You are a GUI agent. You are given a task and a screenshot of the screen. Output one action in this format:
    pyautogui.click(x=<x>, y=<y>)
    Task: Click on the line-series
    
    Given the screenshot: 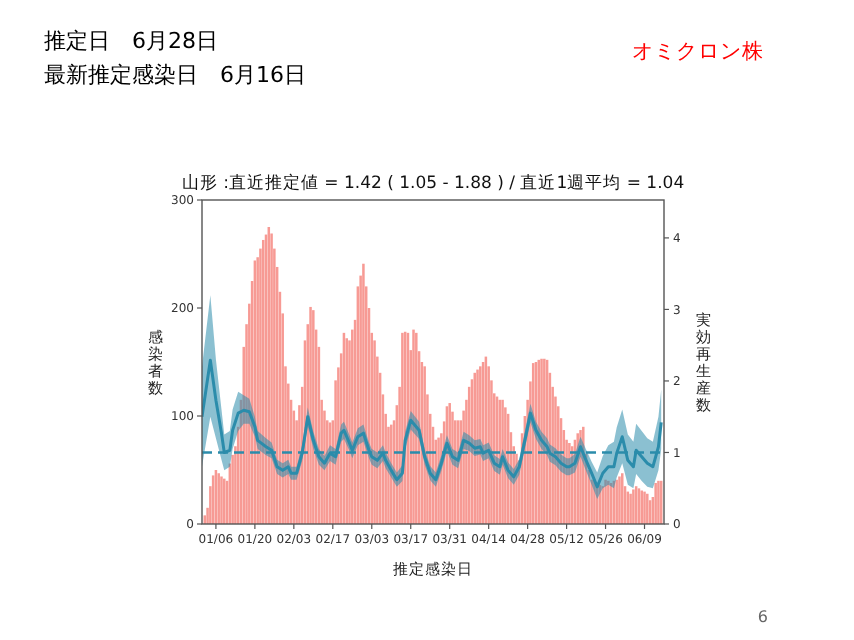 What is the action you would take?
    pyautogui.click(x=432, y=423)
    